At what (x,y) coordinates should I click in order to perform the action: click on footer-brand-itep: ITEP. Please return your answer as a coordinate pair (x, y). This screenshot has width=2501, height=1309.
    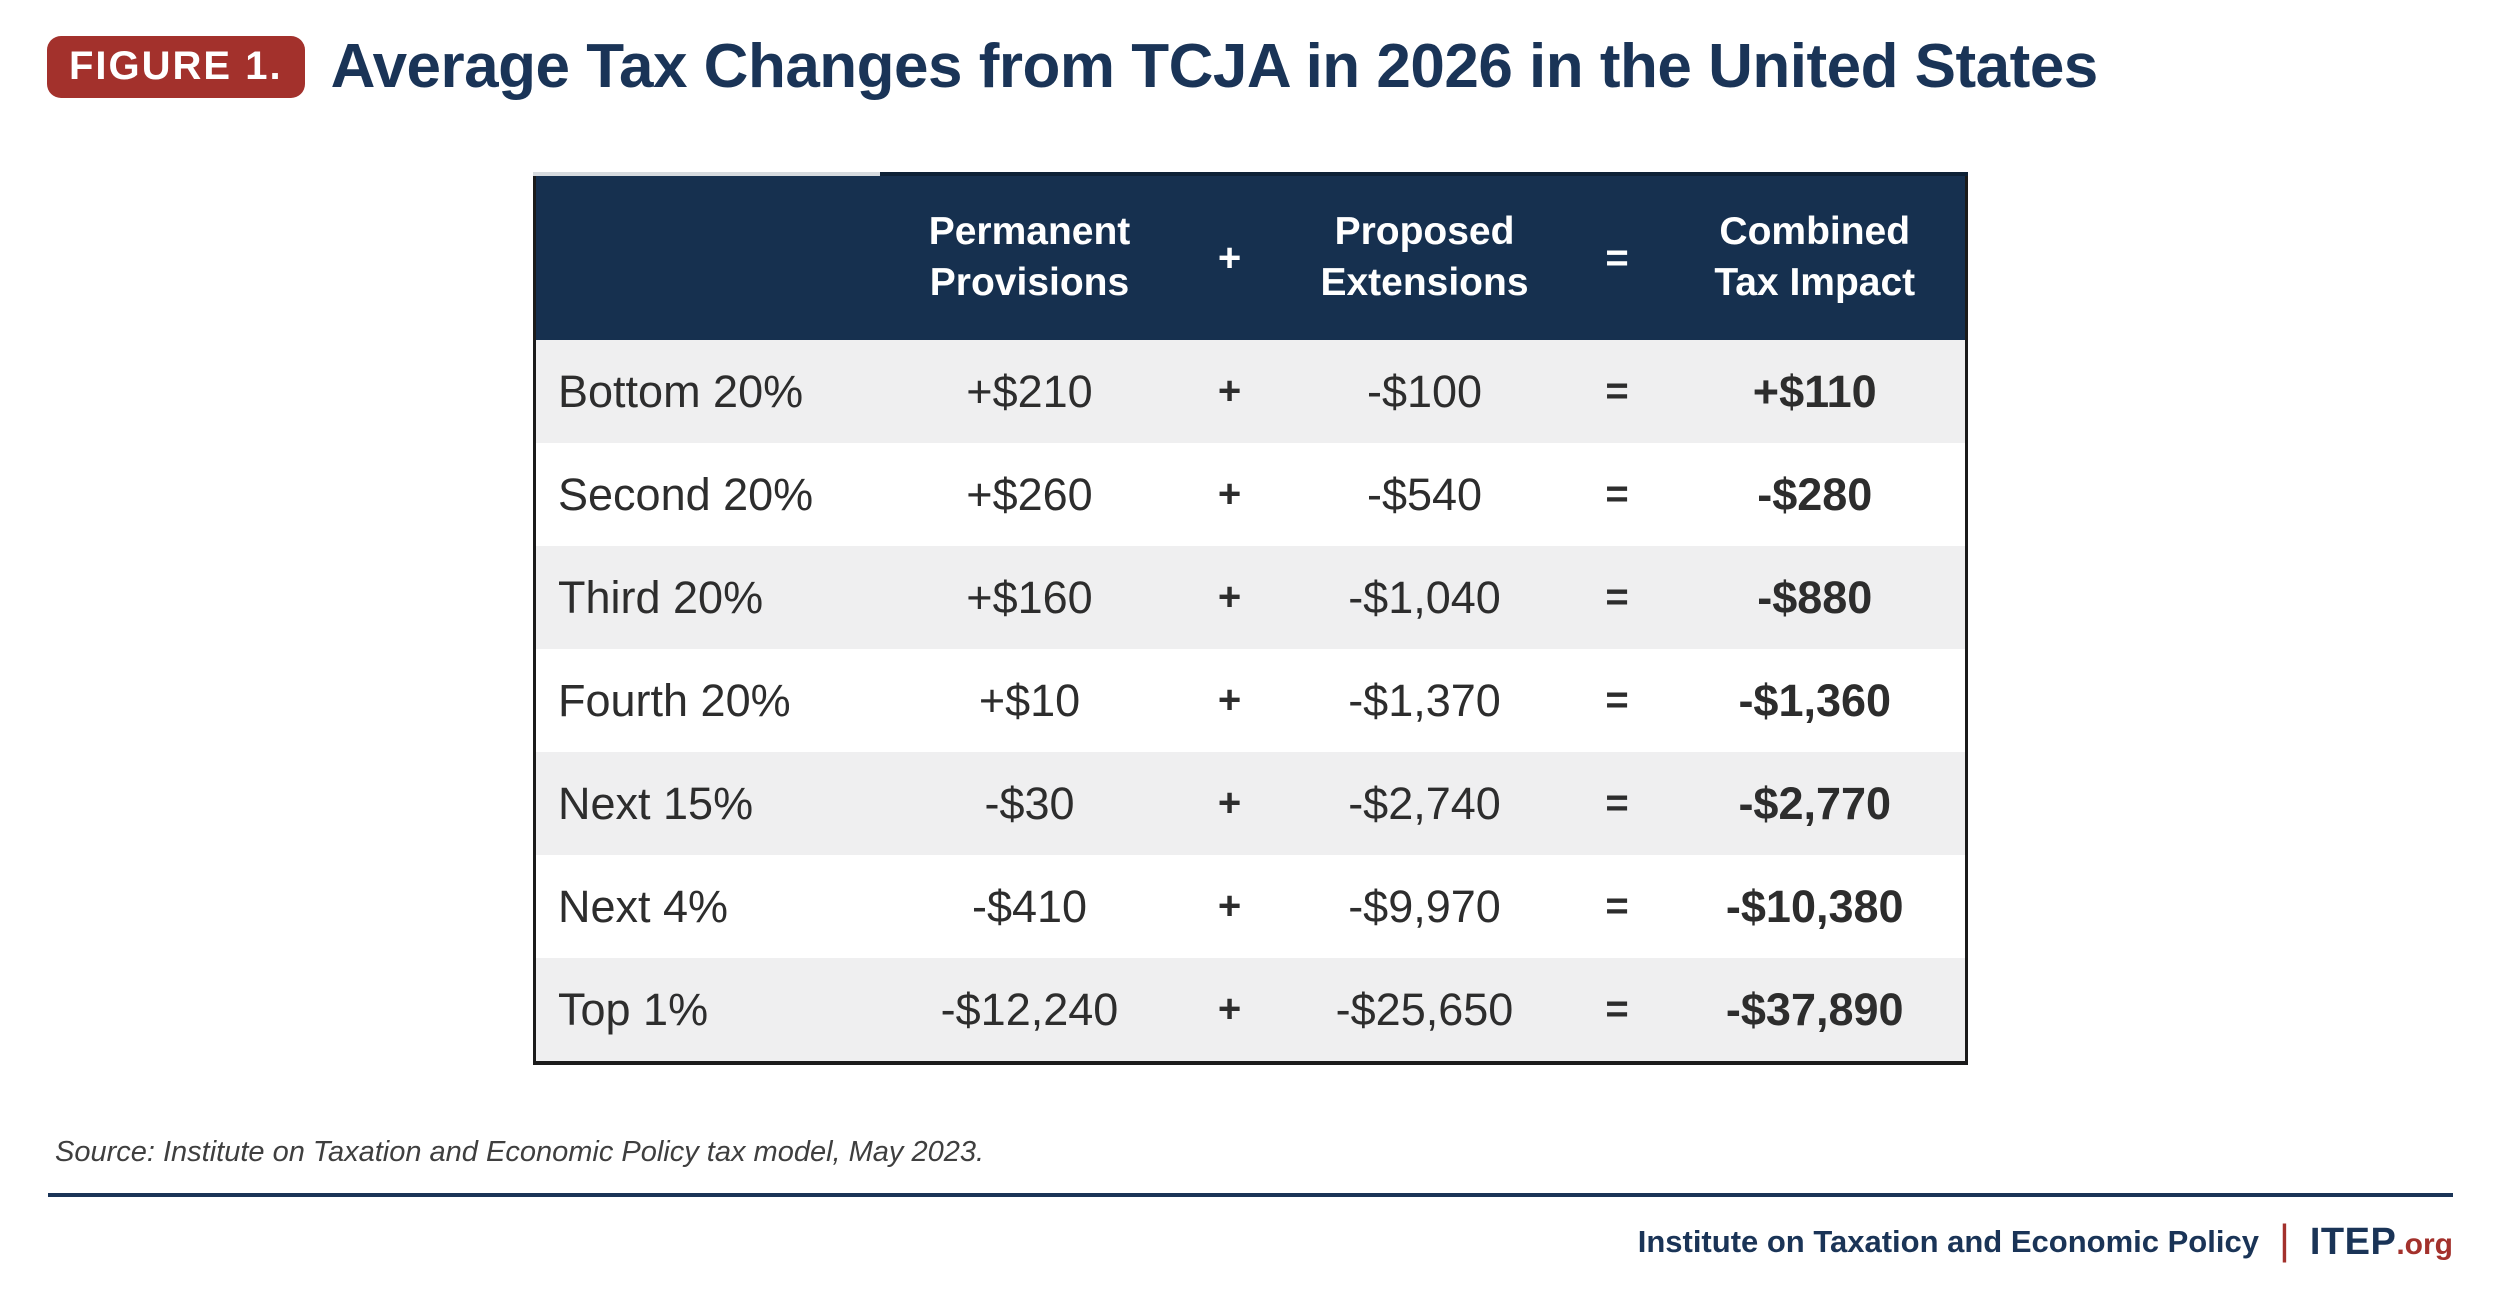
    Looking at the image, I should click on (2353, 1241).